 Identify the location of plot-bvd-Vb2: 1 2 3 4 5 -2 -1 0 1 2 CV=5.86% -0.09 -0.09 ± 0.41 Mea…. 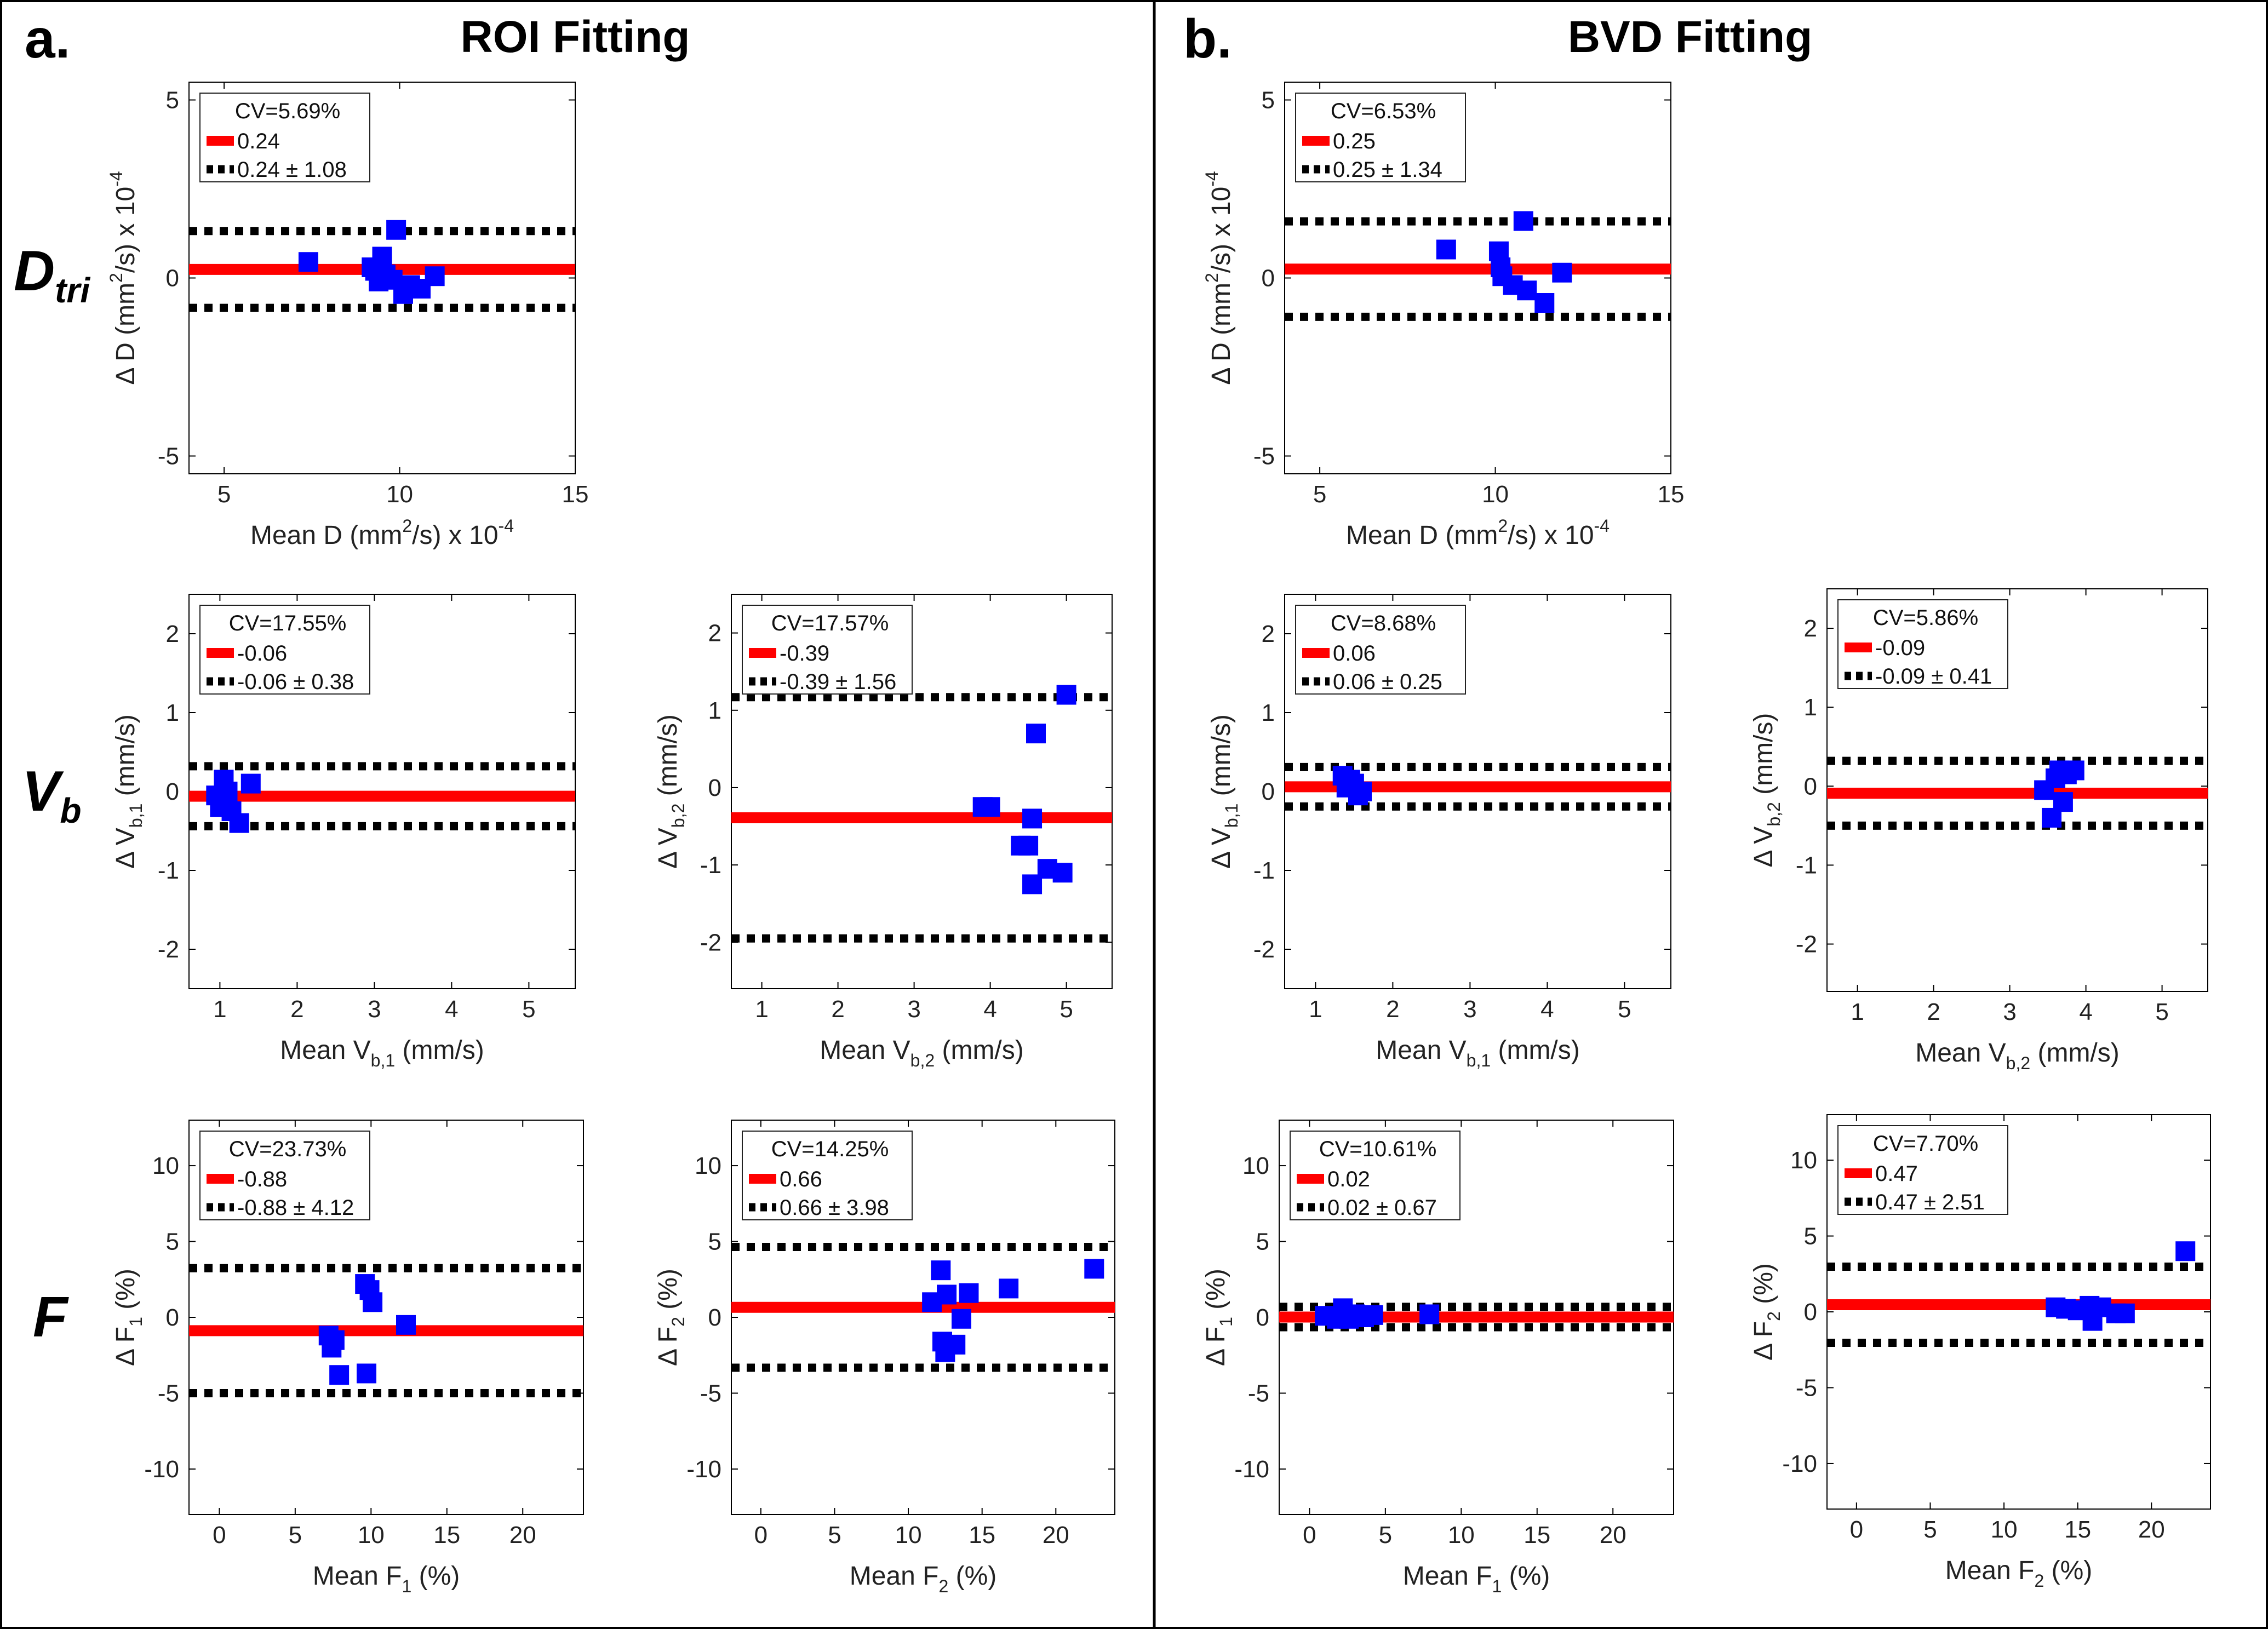
(1978, 831).